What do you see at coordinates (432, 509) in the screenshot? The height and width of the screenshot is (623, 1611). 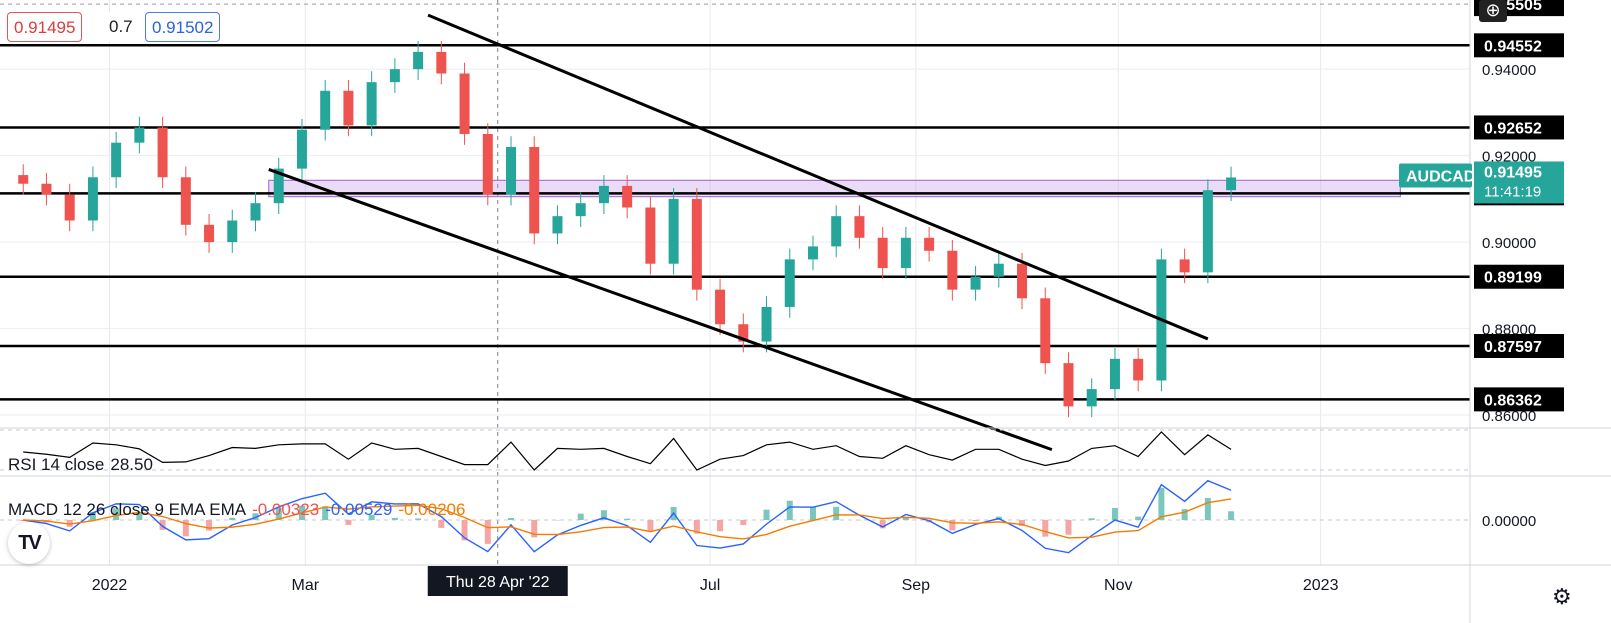 I see `macd-signal-value: -0.00206` at bounding box center [432, 509].